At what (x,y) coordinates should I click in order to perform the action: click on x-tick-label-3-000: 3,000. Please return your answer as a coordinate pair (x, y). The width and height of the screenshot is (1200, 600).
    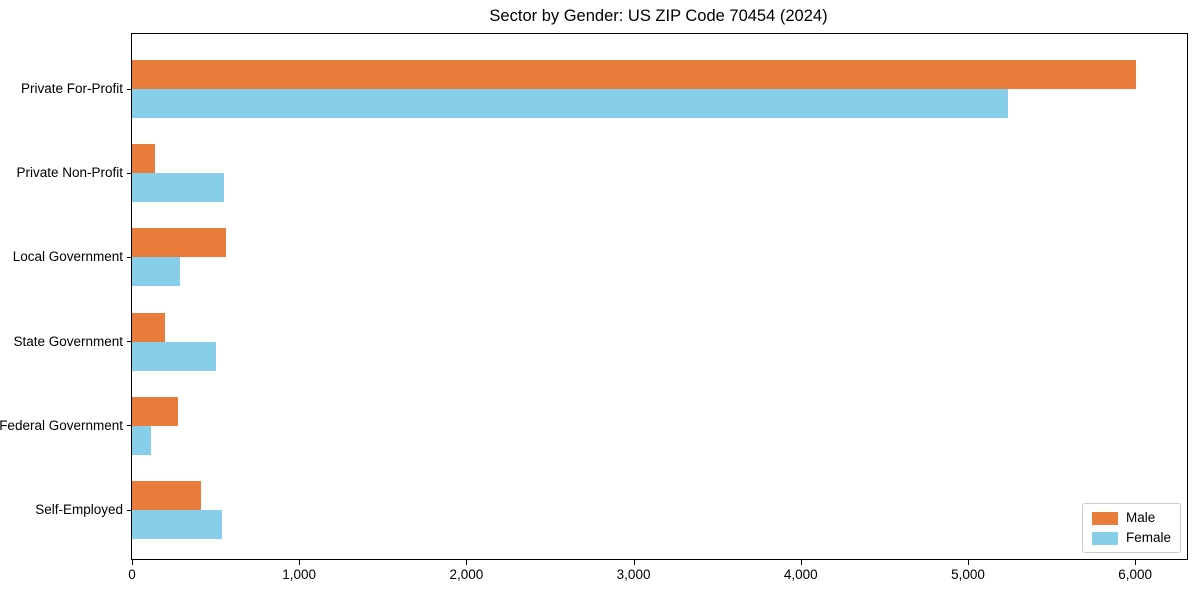
    Looking at the image, I should click on (633, 574).